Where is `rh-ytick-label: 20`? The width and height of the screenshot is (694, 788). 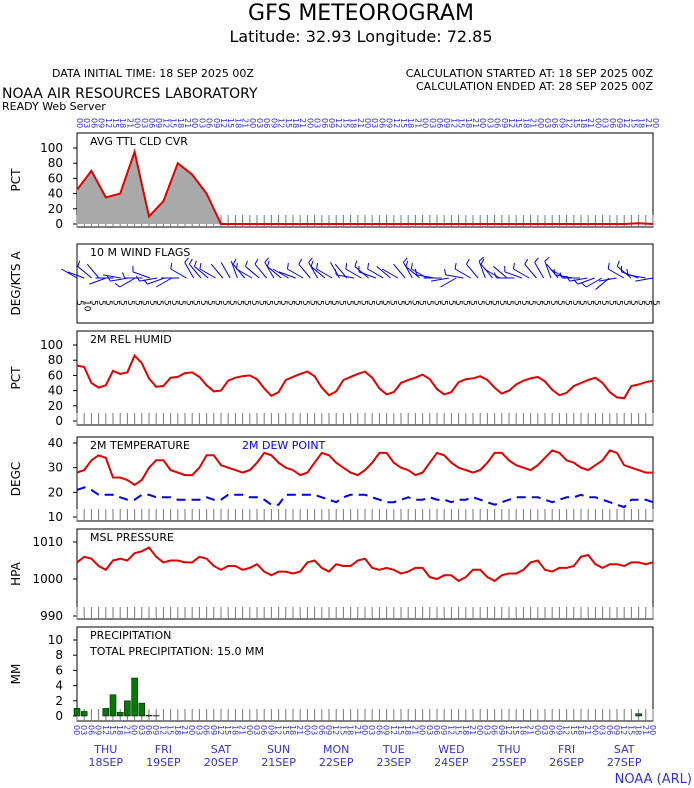
rh-ytick-label: 20 is located at coordinates (55, 406).